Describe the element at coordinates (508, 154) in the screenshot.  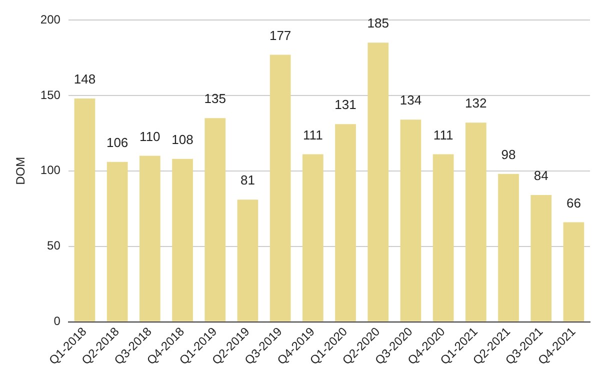
I see `data-label: 98` at that location.